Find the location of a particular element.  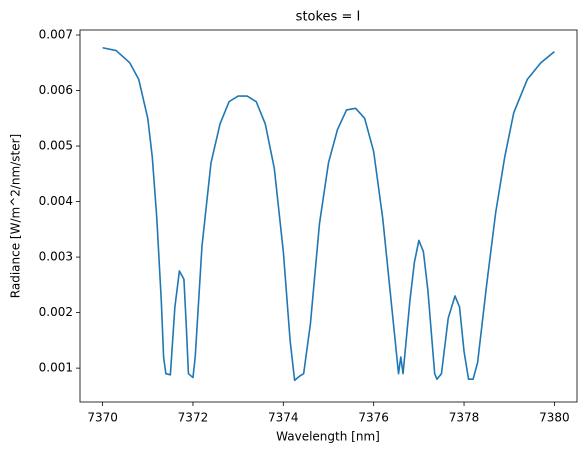

y-tick-label: 0.003 is located at coordinates (56, 257).